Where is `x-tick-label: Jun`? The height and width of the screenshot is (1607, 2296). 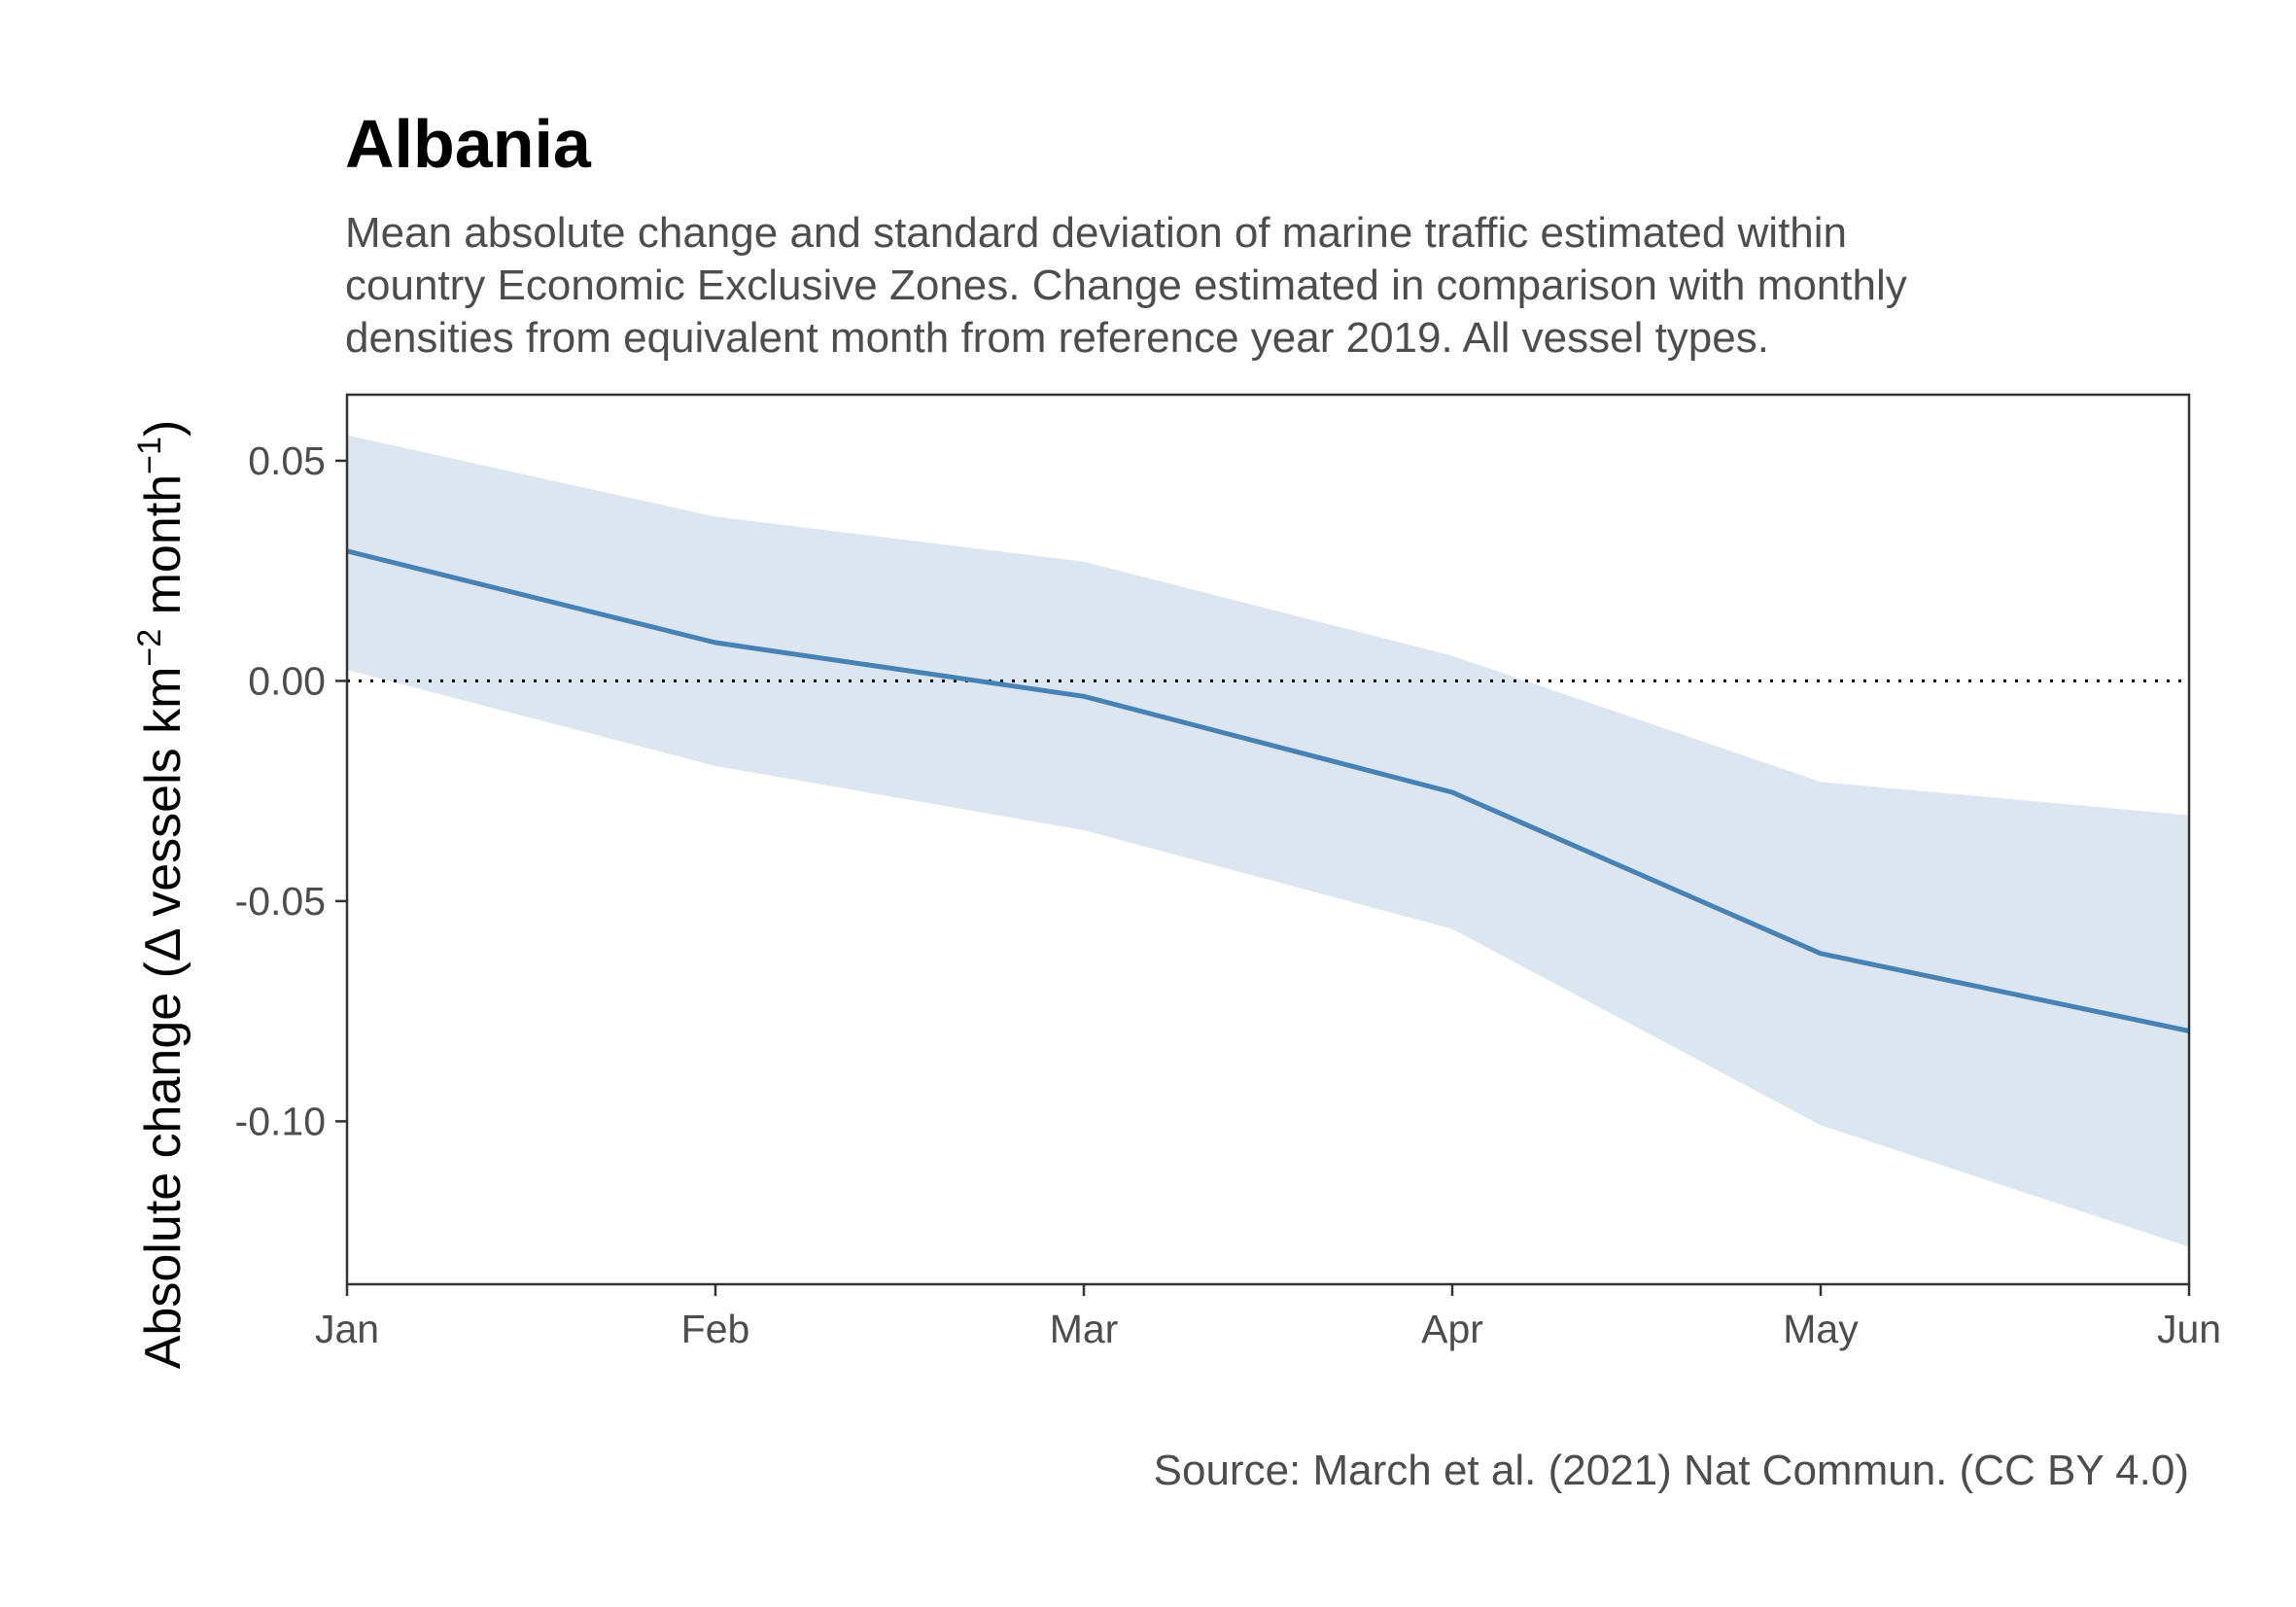 x-tick-label: Jun is located at coordinates (2189, 1329).